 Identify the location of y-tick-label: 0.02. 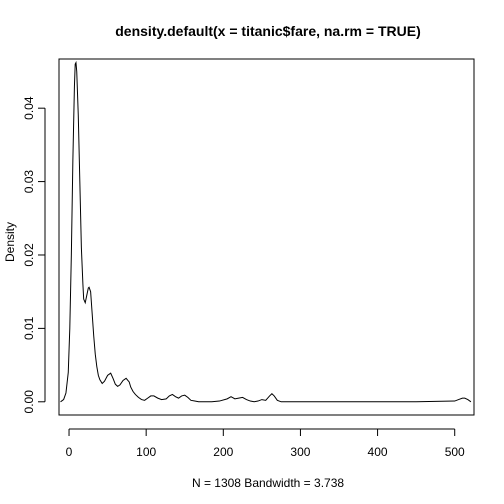
(29, 255).